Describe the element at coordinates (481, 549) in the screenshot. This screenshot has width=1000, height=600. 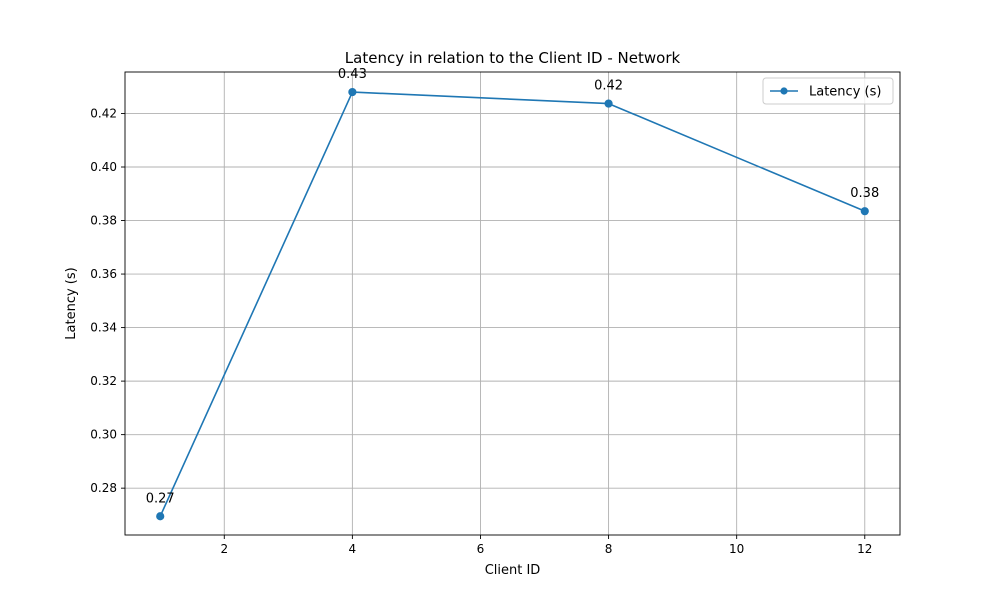
I see `x-tick-label: 6` at that location.